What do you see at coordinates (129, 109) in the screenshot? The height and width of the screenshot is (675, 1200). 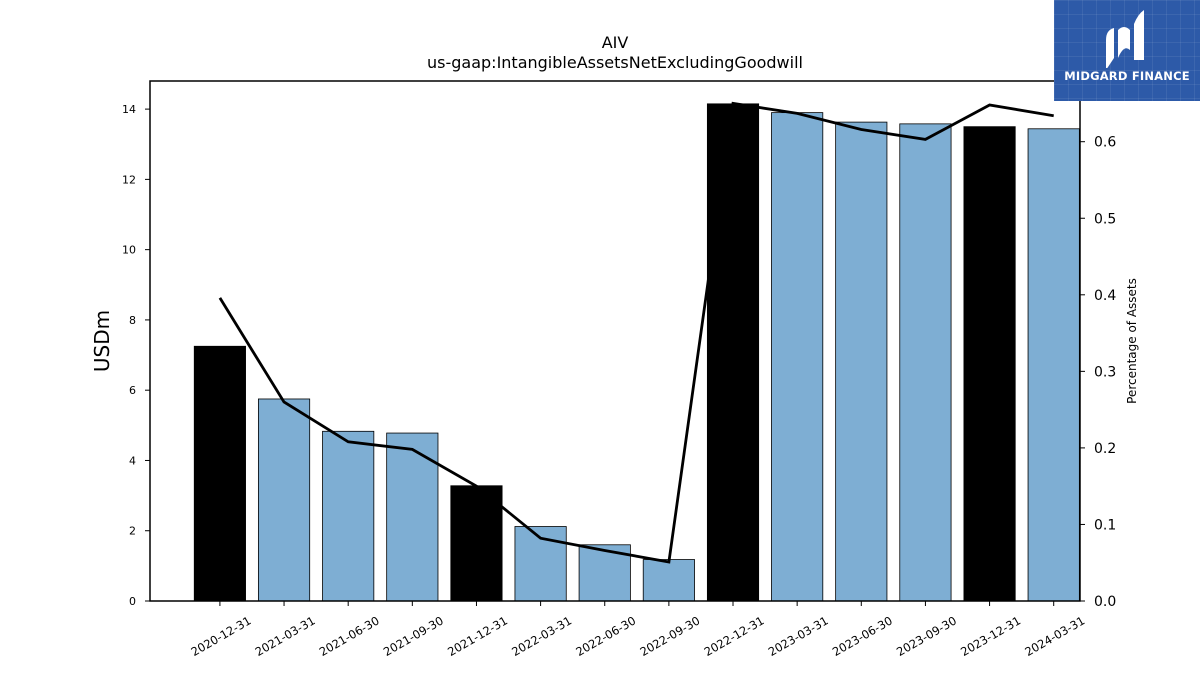 I see `y-tick-label: 14` at bounding box center [129, 109].